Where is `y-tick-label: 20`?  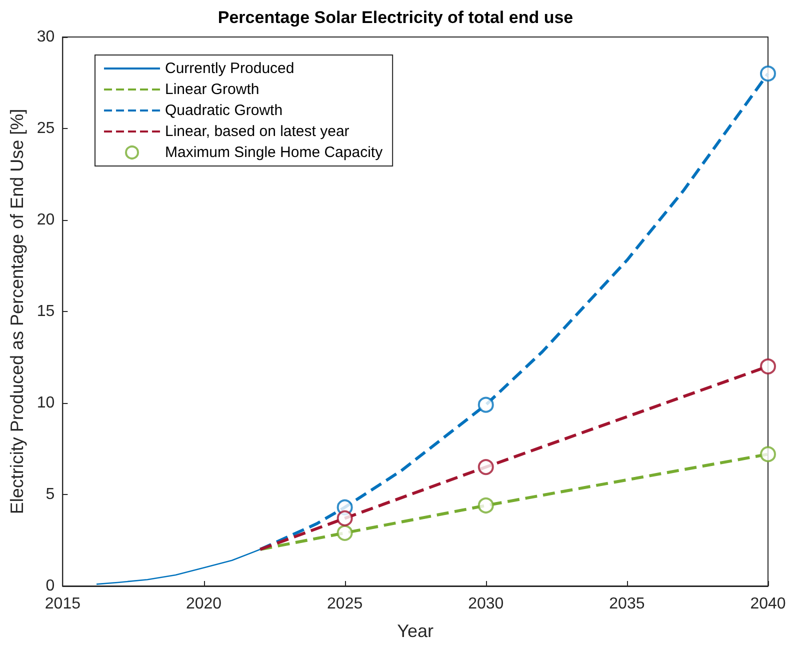
y-tick-label: 20 is located at coordinates (45, 220).